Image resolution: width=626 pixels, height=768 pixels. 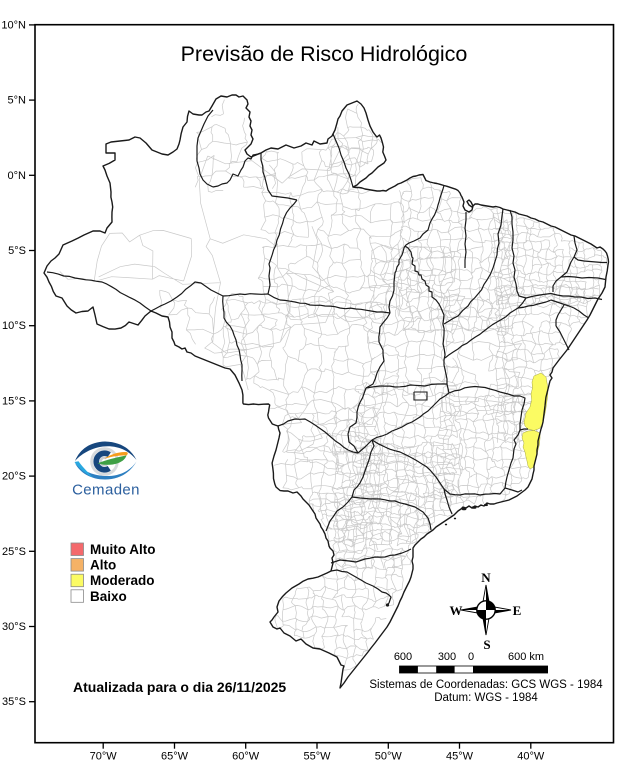 I want to click on svg-text: 600, so click(x=403, y=657).